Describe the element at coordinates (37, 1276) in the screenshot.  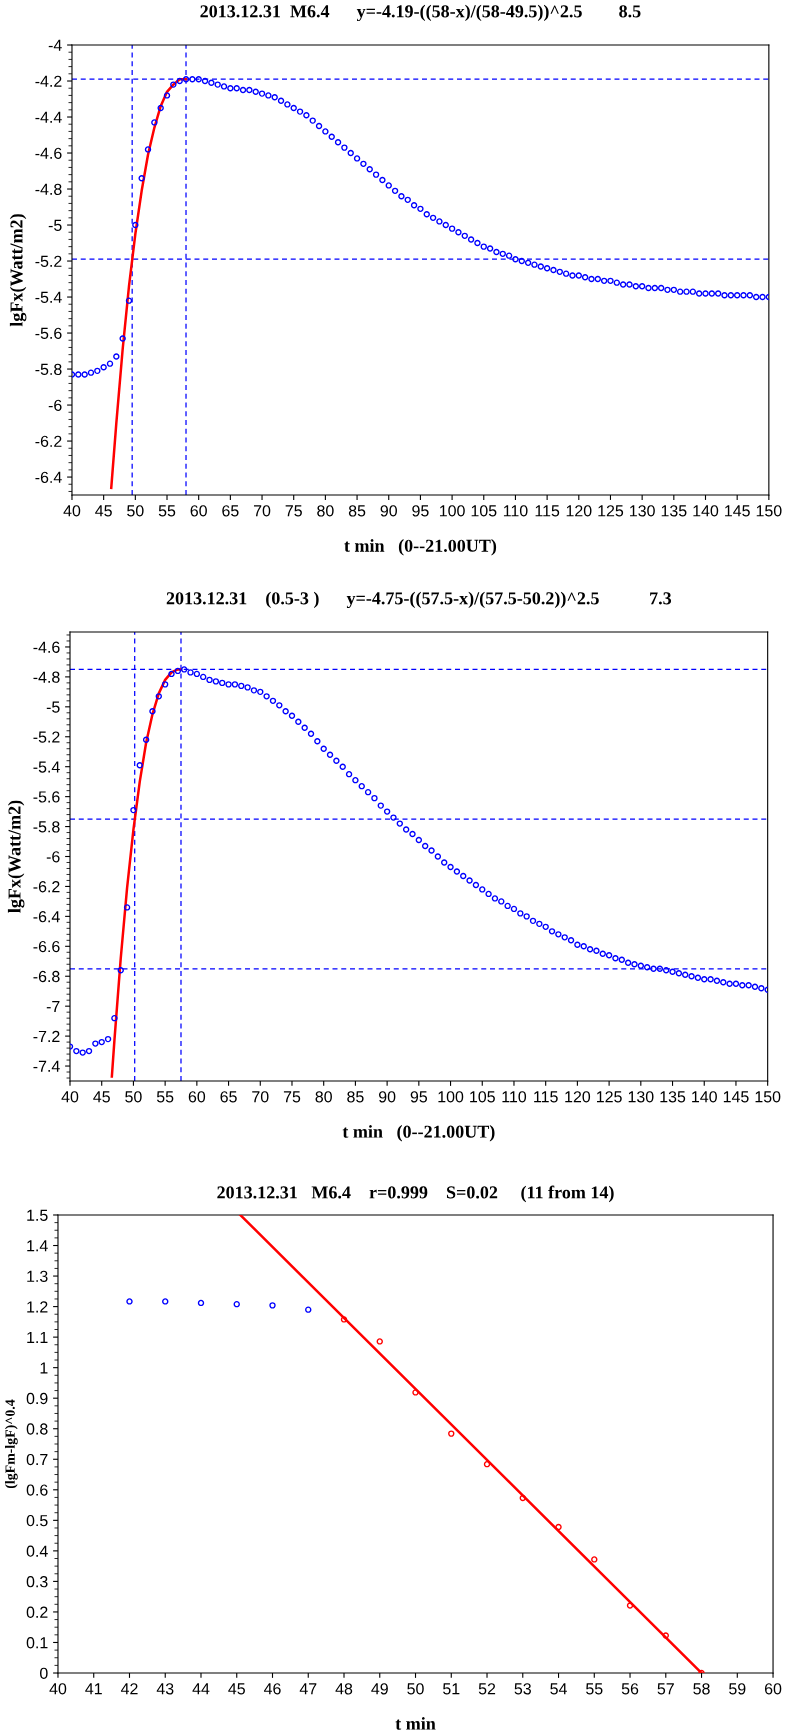
I see `y-tick-label: 1.3` at that location.